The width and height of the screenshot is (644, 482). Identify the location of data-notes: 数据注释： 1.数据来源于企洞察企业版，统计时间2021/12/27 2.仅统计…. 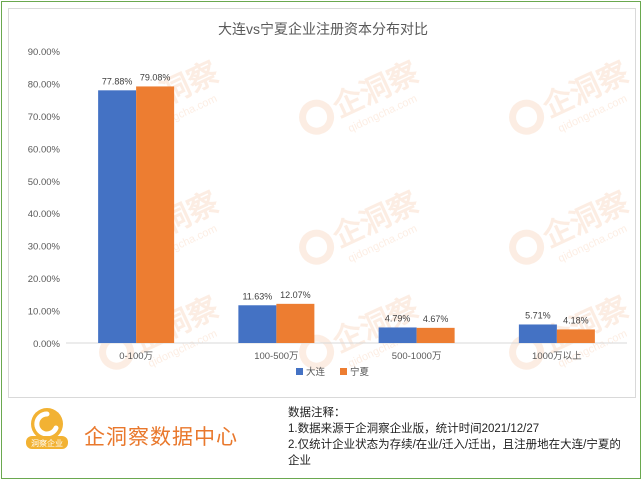
(458, 437).